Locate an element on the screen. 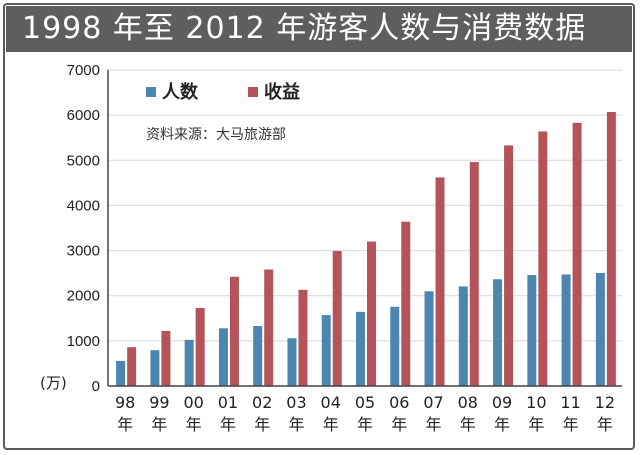  x-tick-label: 10 is located at coordinates (536, 402).